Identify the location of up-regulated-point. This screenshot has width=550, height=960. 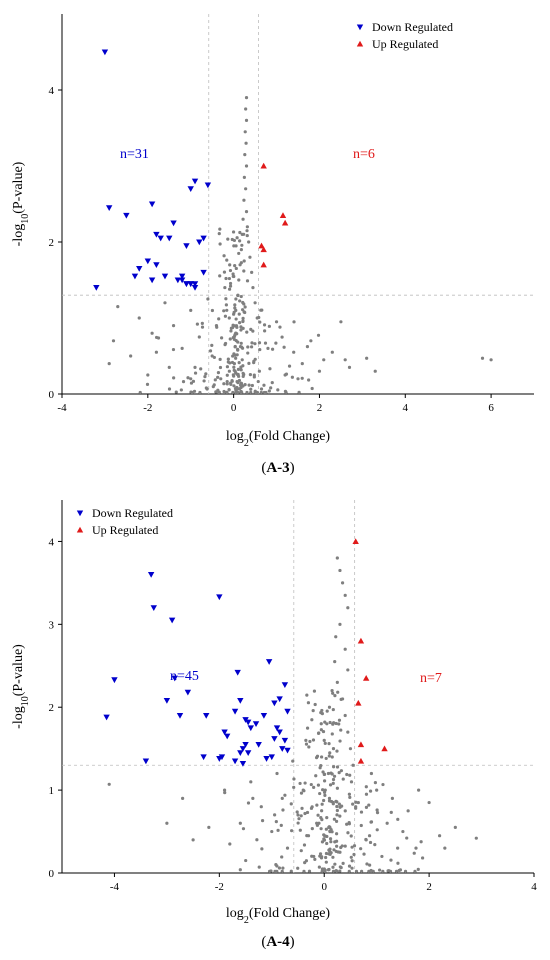
(263, 264).